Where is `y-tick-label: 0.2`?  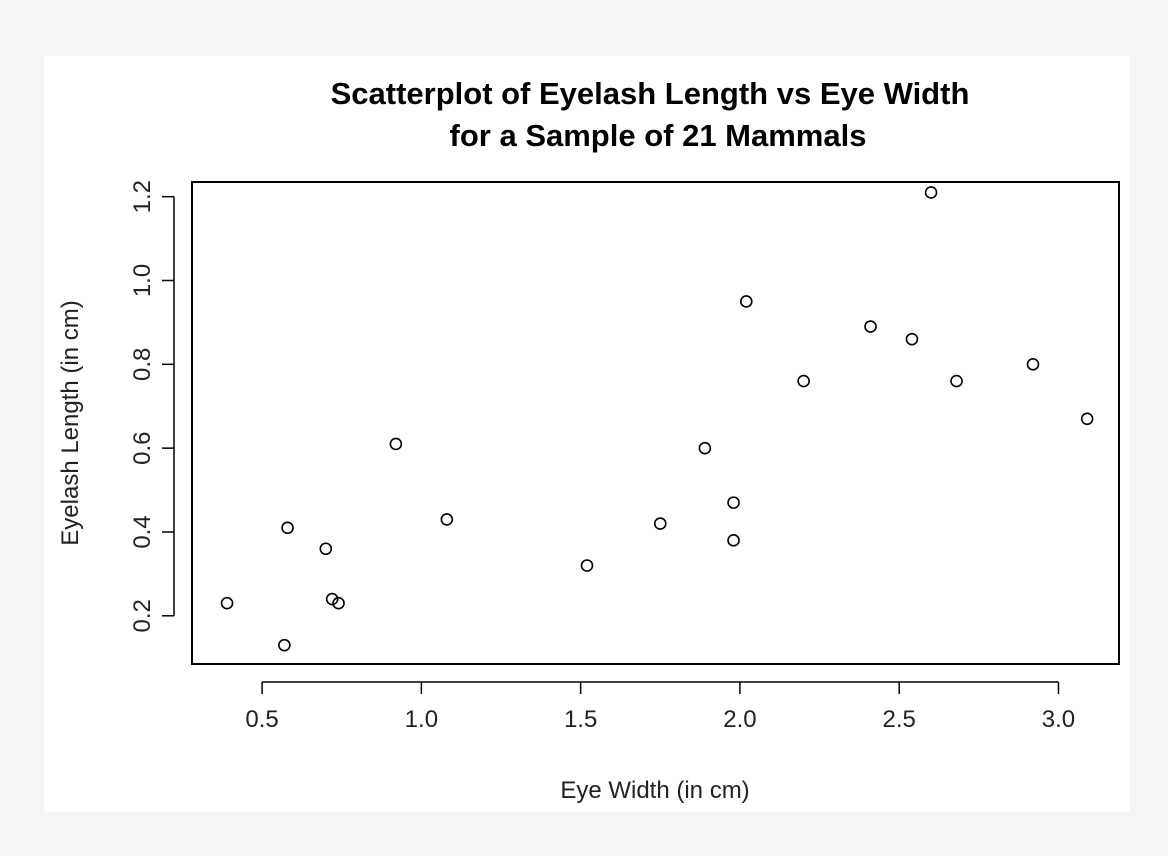 y-tick-label: 0.2 is located at coordinates (142, 615).